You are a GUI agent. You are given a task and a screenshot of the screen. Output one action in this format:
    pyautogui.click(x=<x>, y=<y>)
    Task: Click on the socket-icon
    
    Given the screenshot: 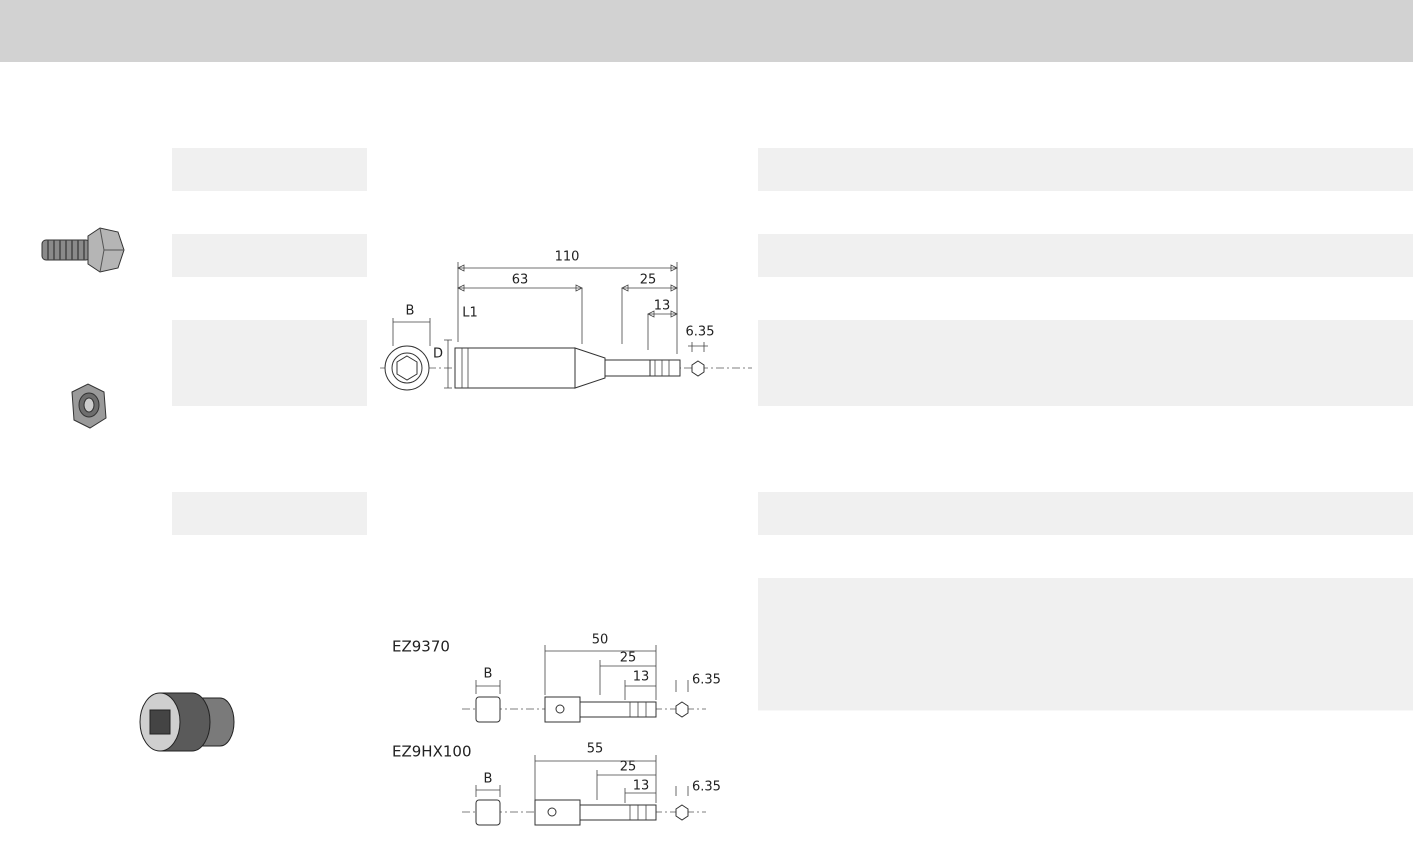 What is the action you would take?
    pyautogui.click(x=187, y=722)
    